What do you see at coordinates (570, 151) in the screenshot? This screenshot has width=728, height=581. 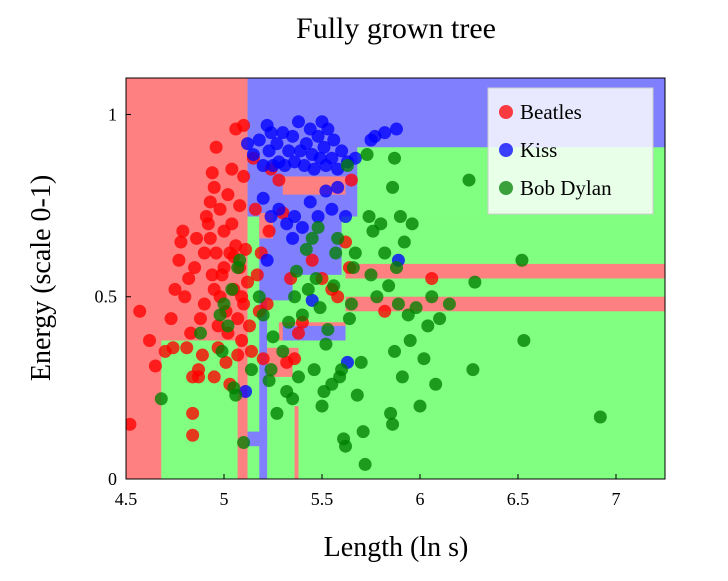 I see `legend-box` at bounding box center [570, 151].